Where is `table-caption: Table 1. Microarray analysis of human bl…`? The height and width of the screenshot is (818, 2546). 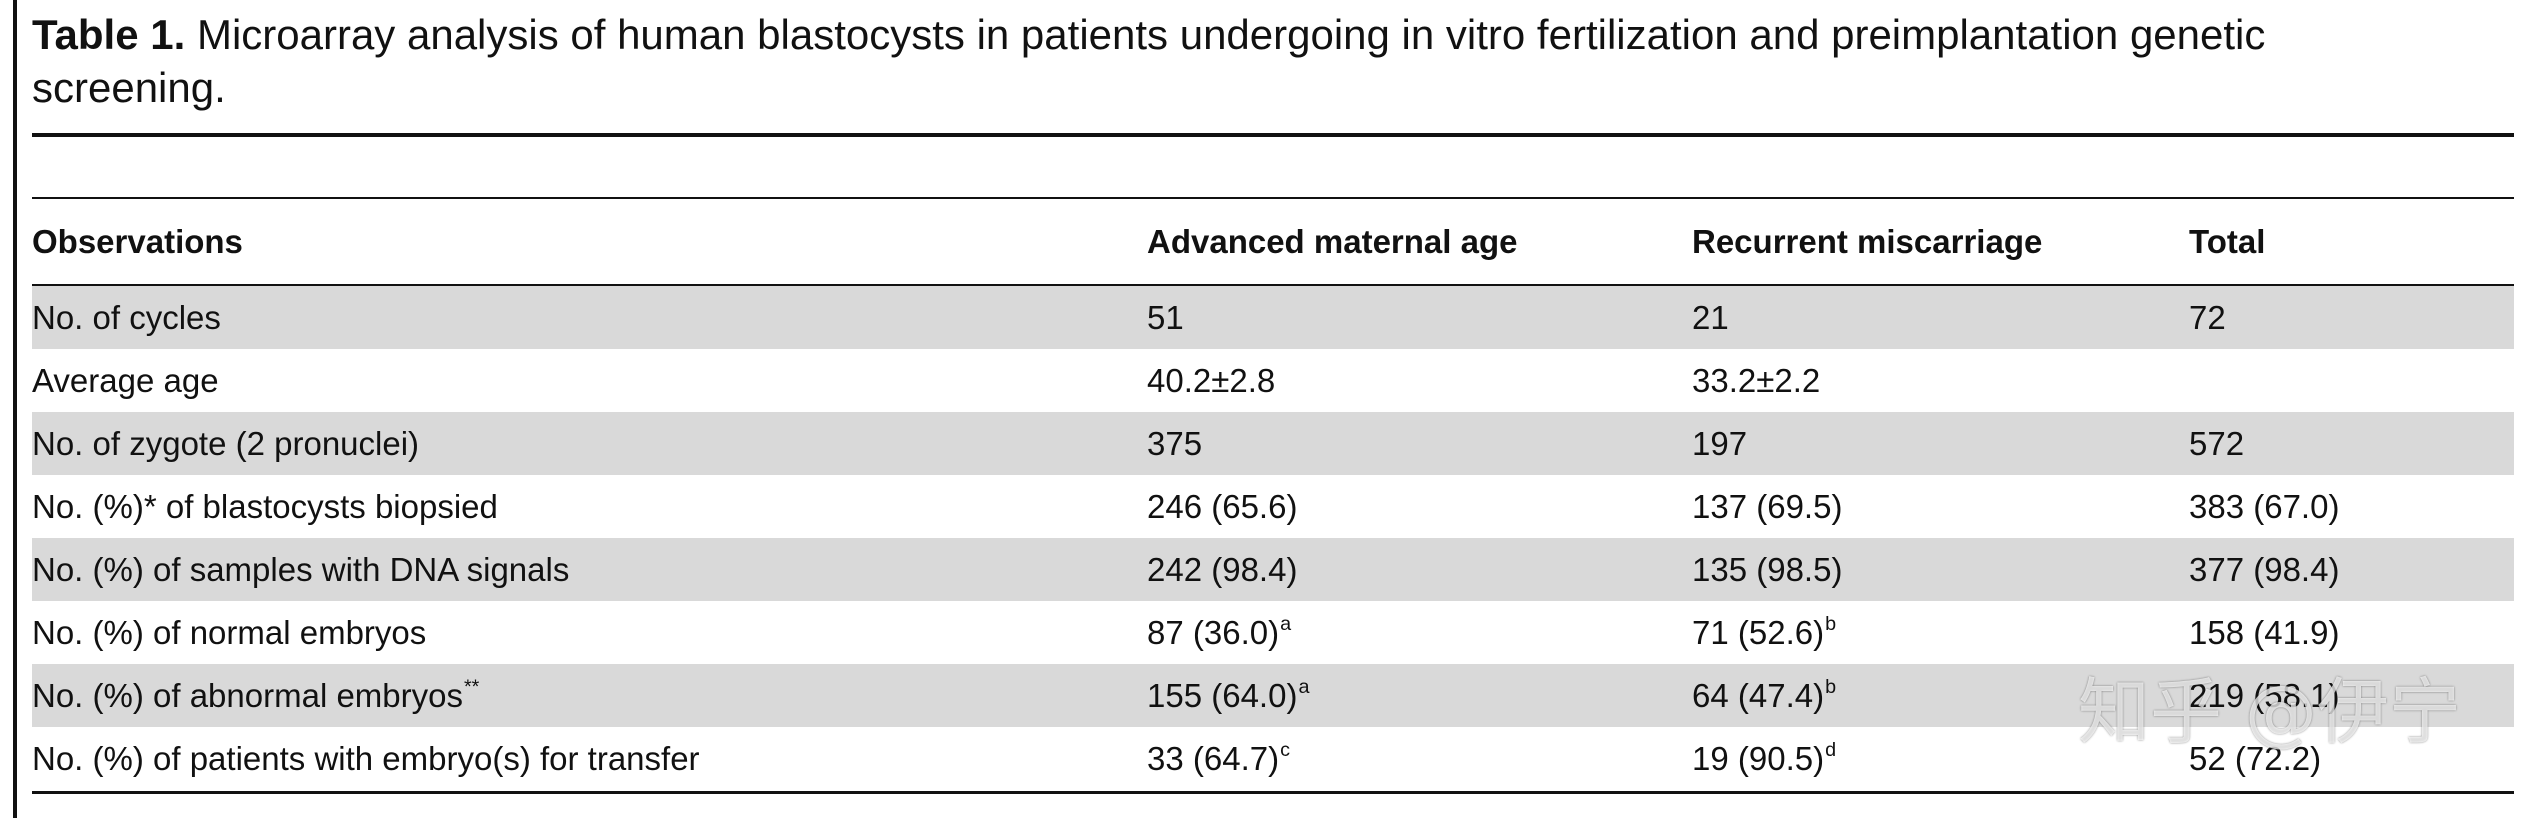 table-caption: Table 1. Microarray analysis of human bl… is located at coordinates (1232, 61).